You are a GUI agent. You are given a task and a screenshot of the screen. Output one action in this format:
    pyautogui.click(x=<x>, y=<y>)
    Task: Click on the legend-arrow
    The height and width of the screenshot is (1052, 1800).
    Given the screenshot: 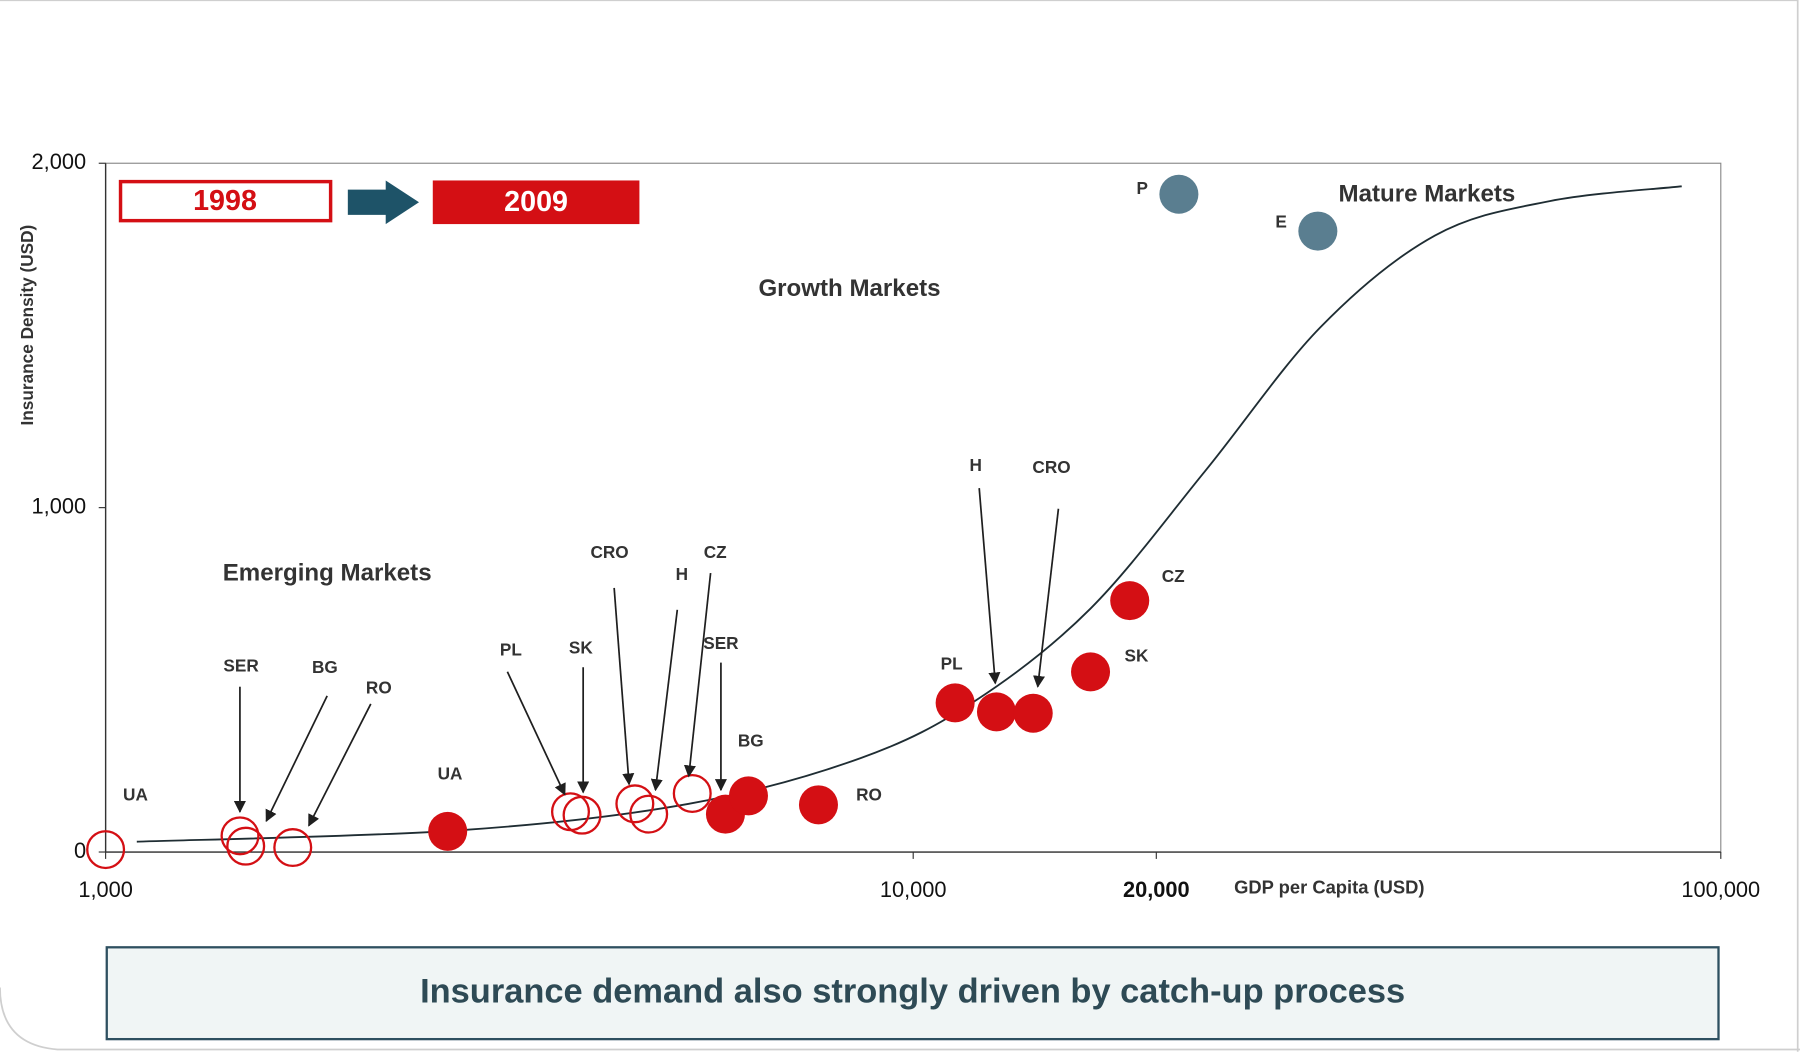 What is the action you would take?
    pyautogui.click(x=383, y=202)
    